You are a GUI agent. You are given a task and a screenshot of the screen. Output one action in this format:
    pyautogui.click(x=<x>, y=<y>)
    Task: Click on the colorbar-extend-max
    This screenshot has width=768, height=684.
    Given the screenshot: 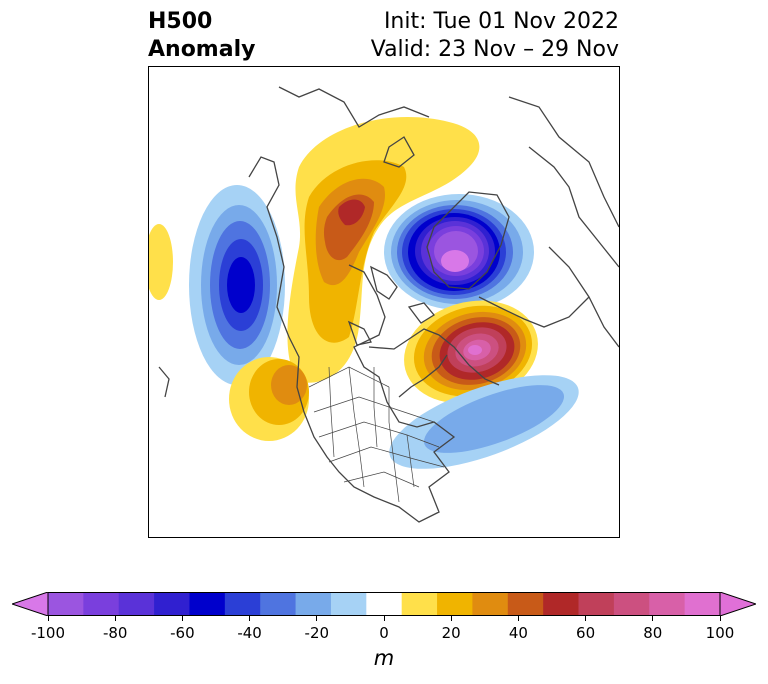 What is the action you would take?
    pyautogui.click(x=737, y=604)
    